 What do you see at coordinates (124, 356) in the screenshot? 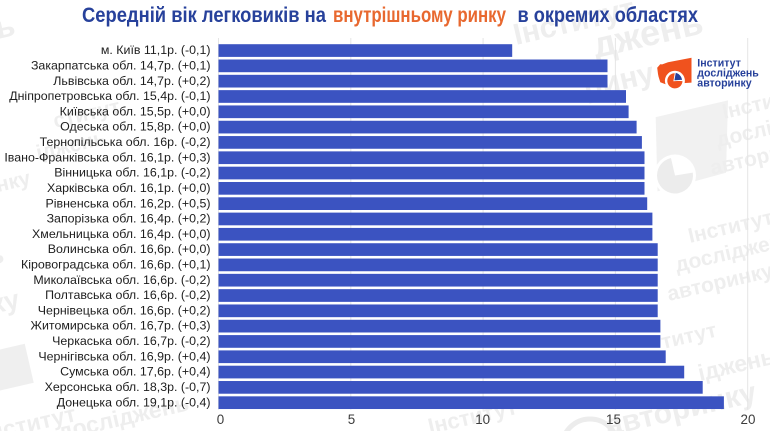
I see `svg-text:Чернігівська обл. 16,9р. (+0,4: Чернігівська обл. 16,9р. (+0,4)` at bounding box center [124, 356].